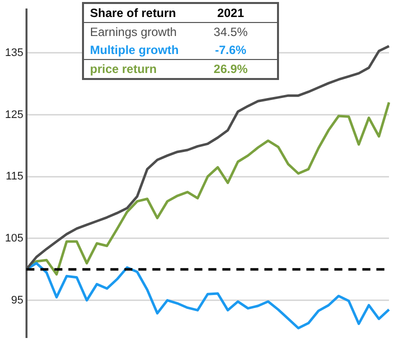 The image size is (417, 347). What do you see at coordinates (14, 52) in the screenshot?
I see `y-tick-label: 135` at bounding box center [14, 52].